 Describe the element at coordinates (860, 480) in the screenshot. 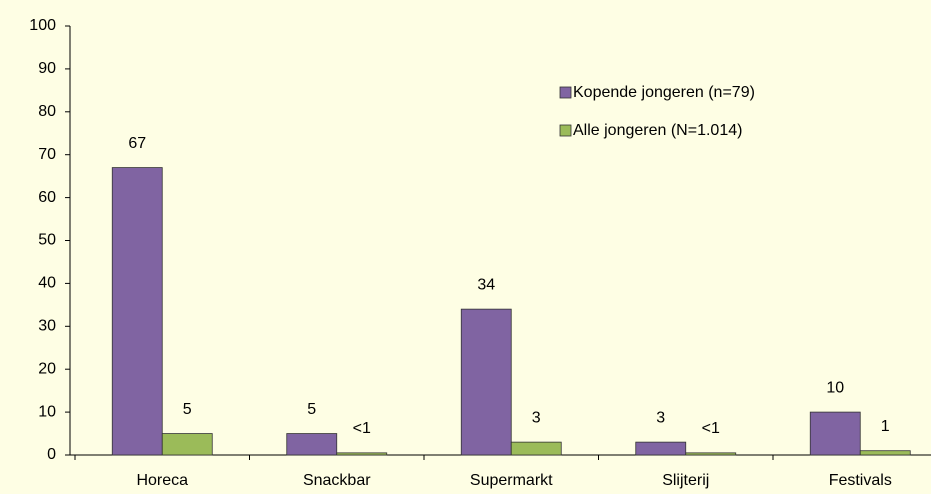

I see `x-tick-label: Festivals` at that location.